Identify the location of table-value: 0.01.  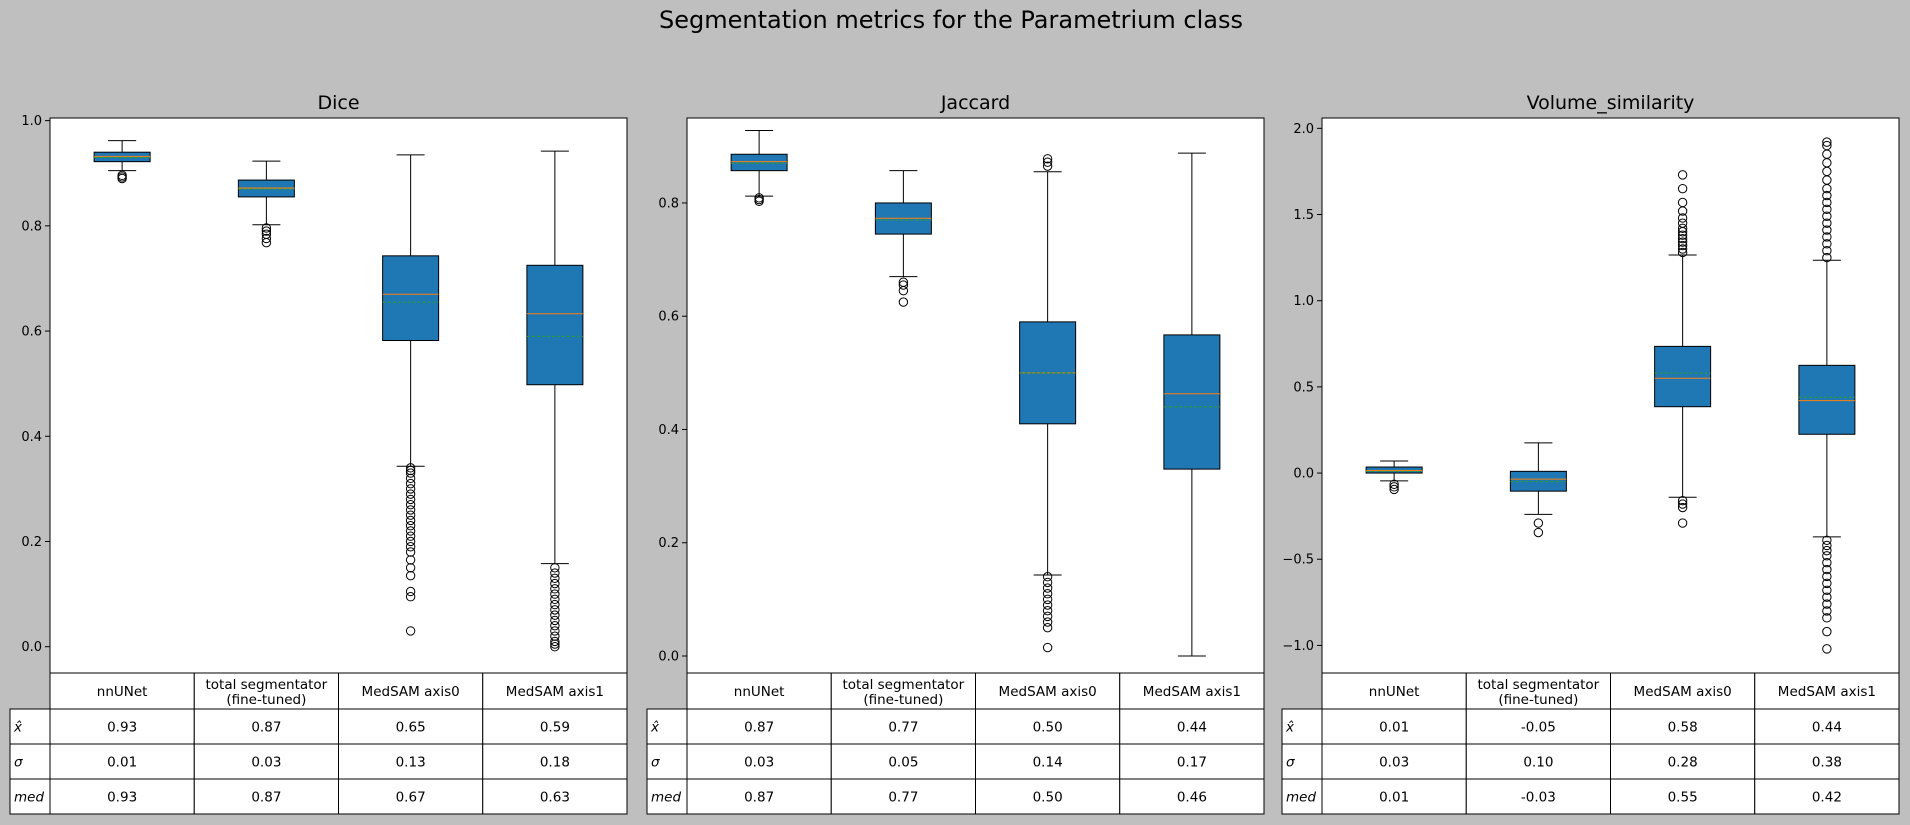
(1394, 728).